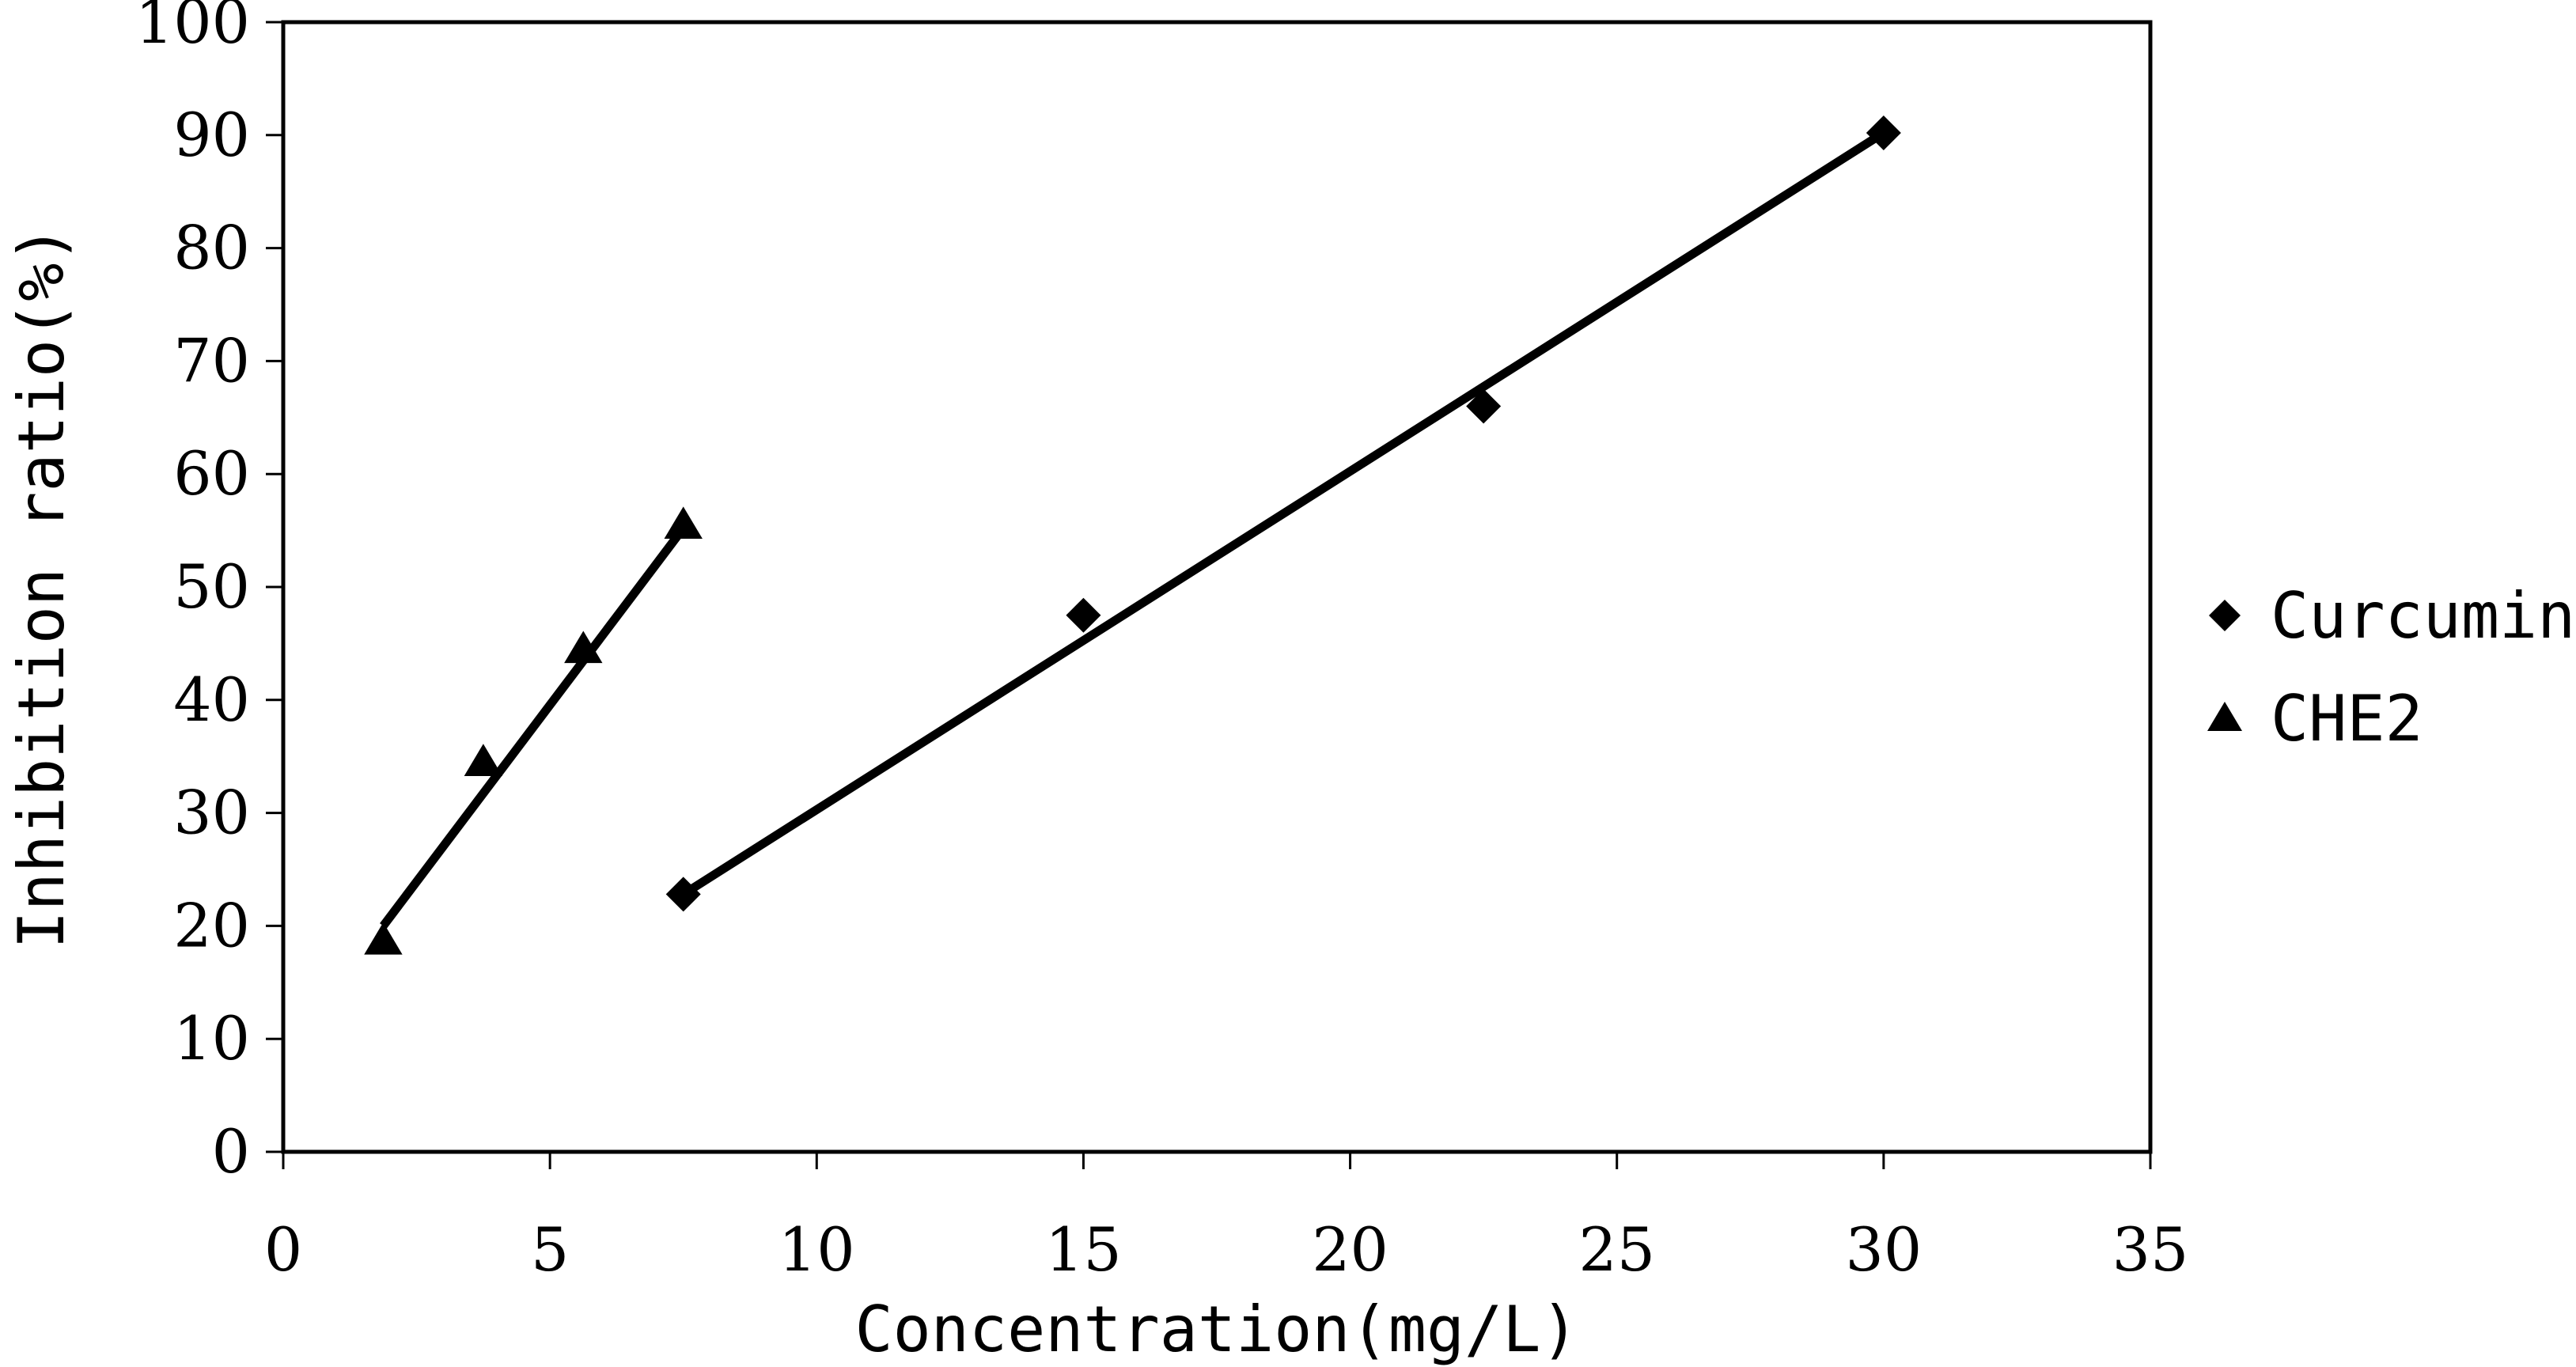 This screenshot has width=2576, height=1367. What do you see at coordinates (1350, 1249) in the screenshot?
I see `x-tick-label: 20` at bounding box center [1350, 1249].